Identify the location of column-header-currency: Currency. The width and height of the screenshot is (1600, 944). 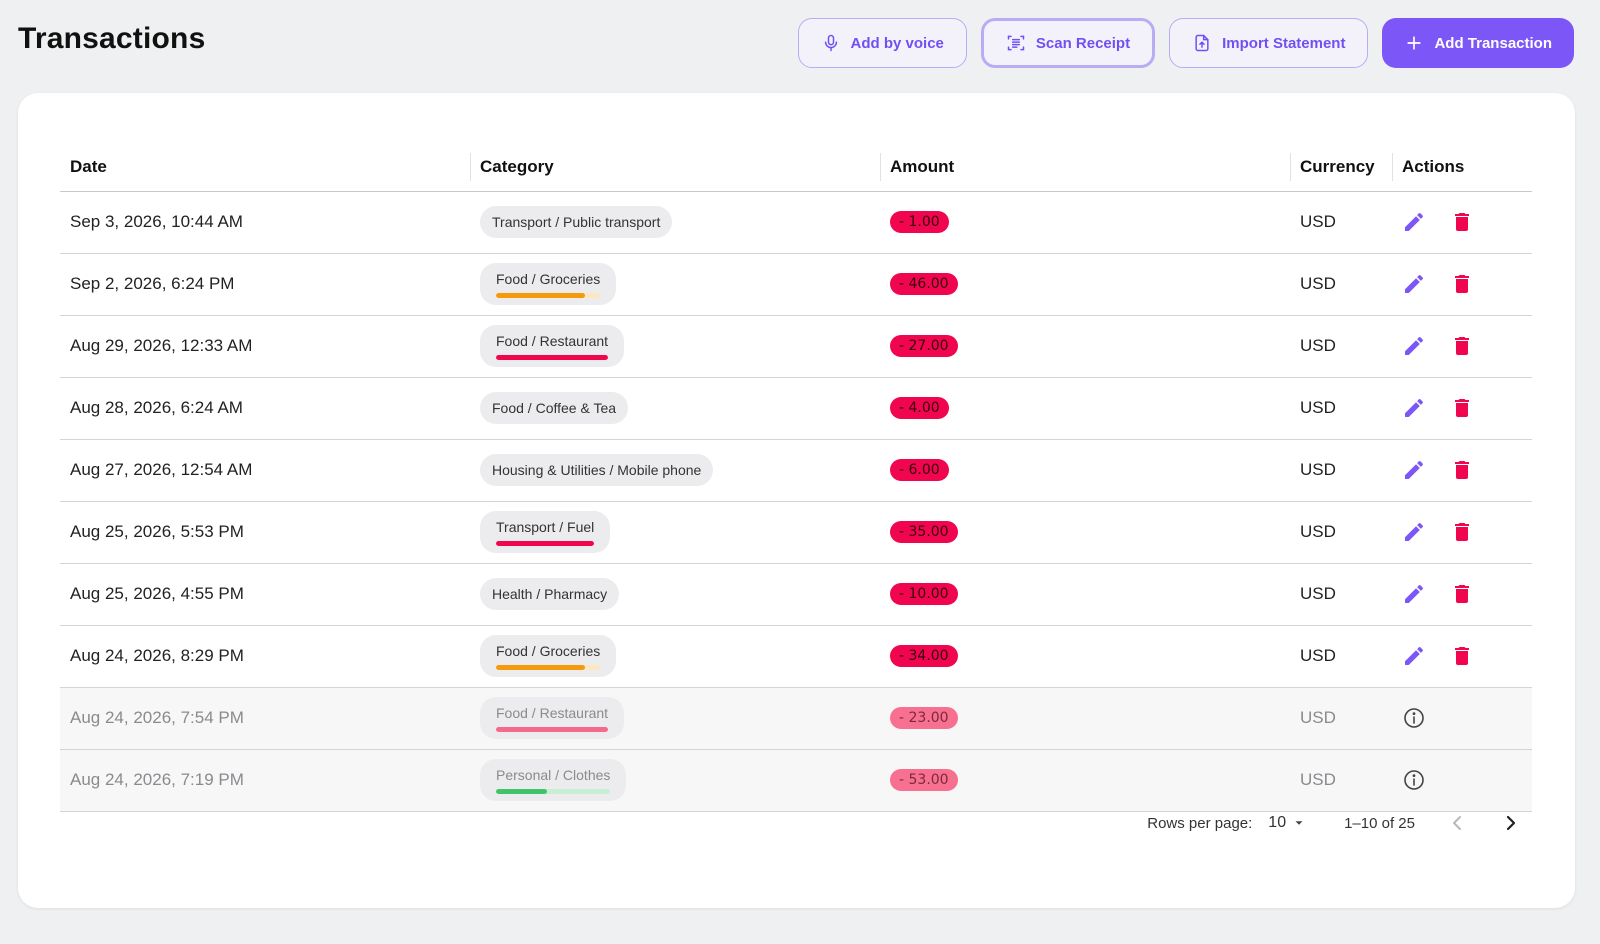
(1341, 167).